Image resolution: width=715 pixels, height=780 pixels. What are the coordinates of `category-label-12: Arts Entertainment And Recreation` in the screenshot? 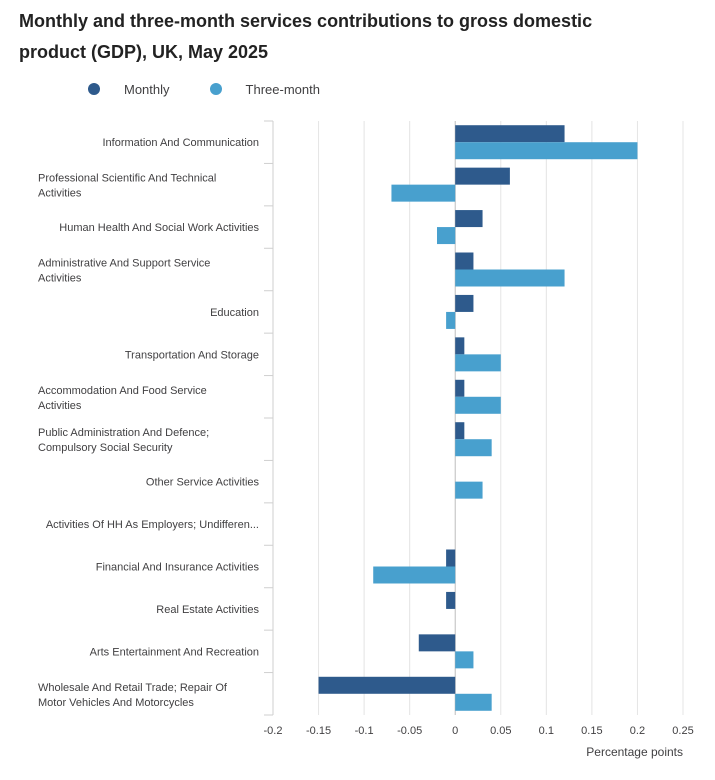 It's located at (174, 652).